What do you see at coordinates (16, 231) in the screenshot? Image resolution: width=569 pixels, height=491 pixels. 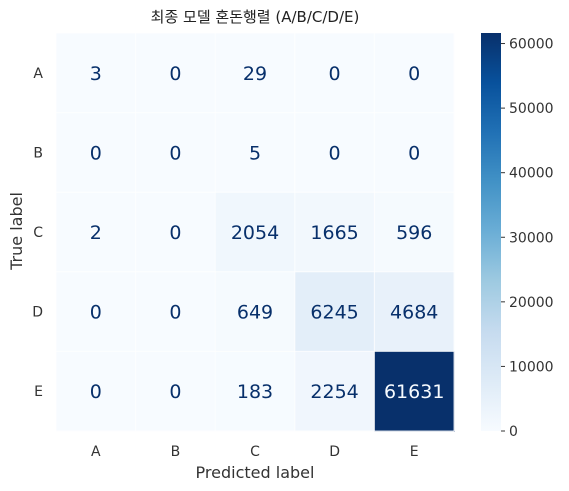 I see `y-axis-label: True label` at bounding box center [16, 231].